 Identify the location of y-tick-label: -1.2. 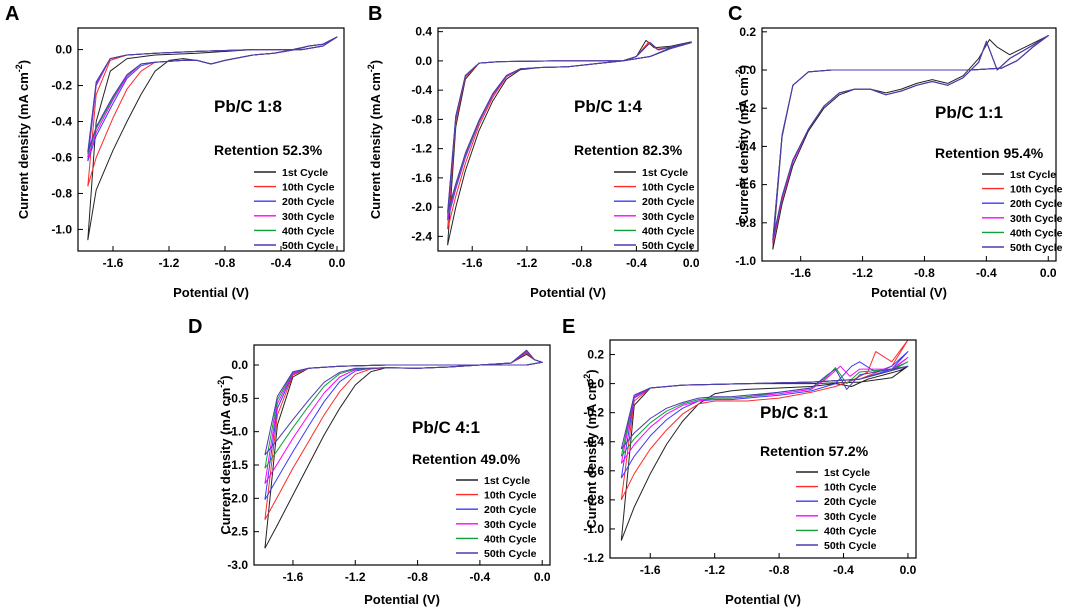
(421, 149).